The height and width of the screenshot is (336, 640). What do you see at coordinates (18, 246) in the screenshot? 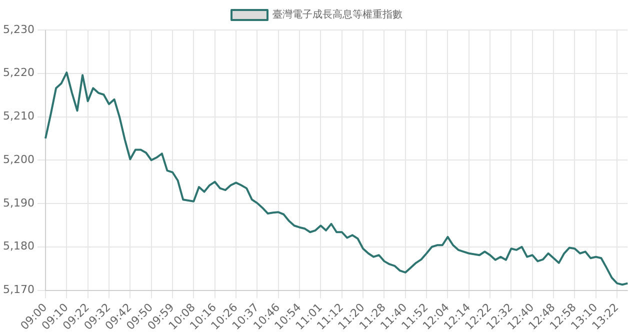
I see `y-tick-label: 5,180` at bounding box center [18, 246].